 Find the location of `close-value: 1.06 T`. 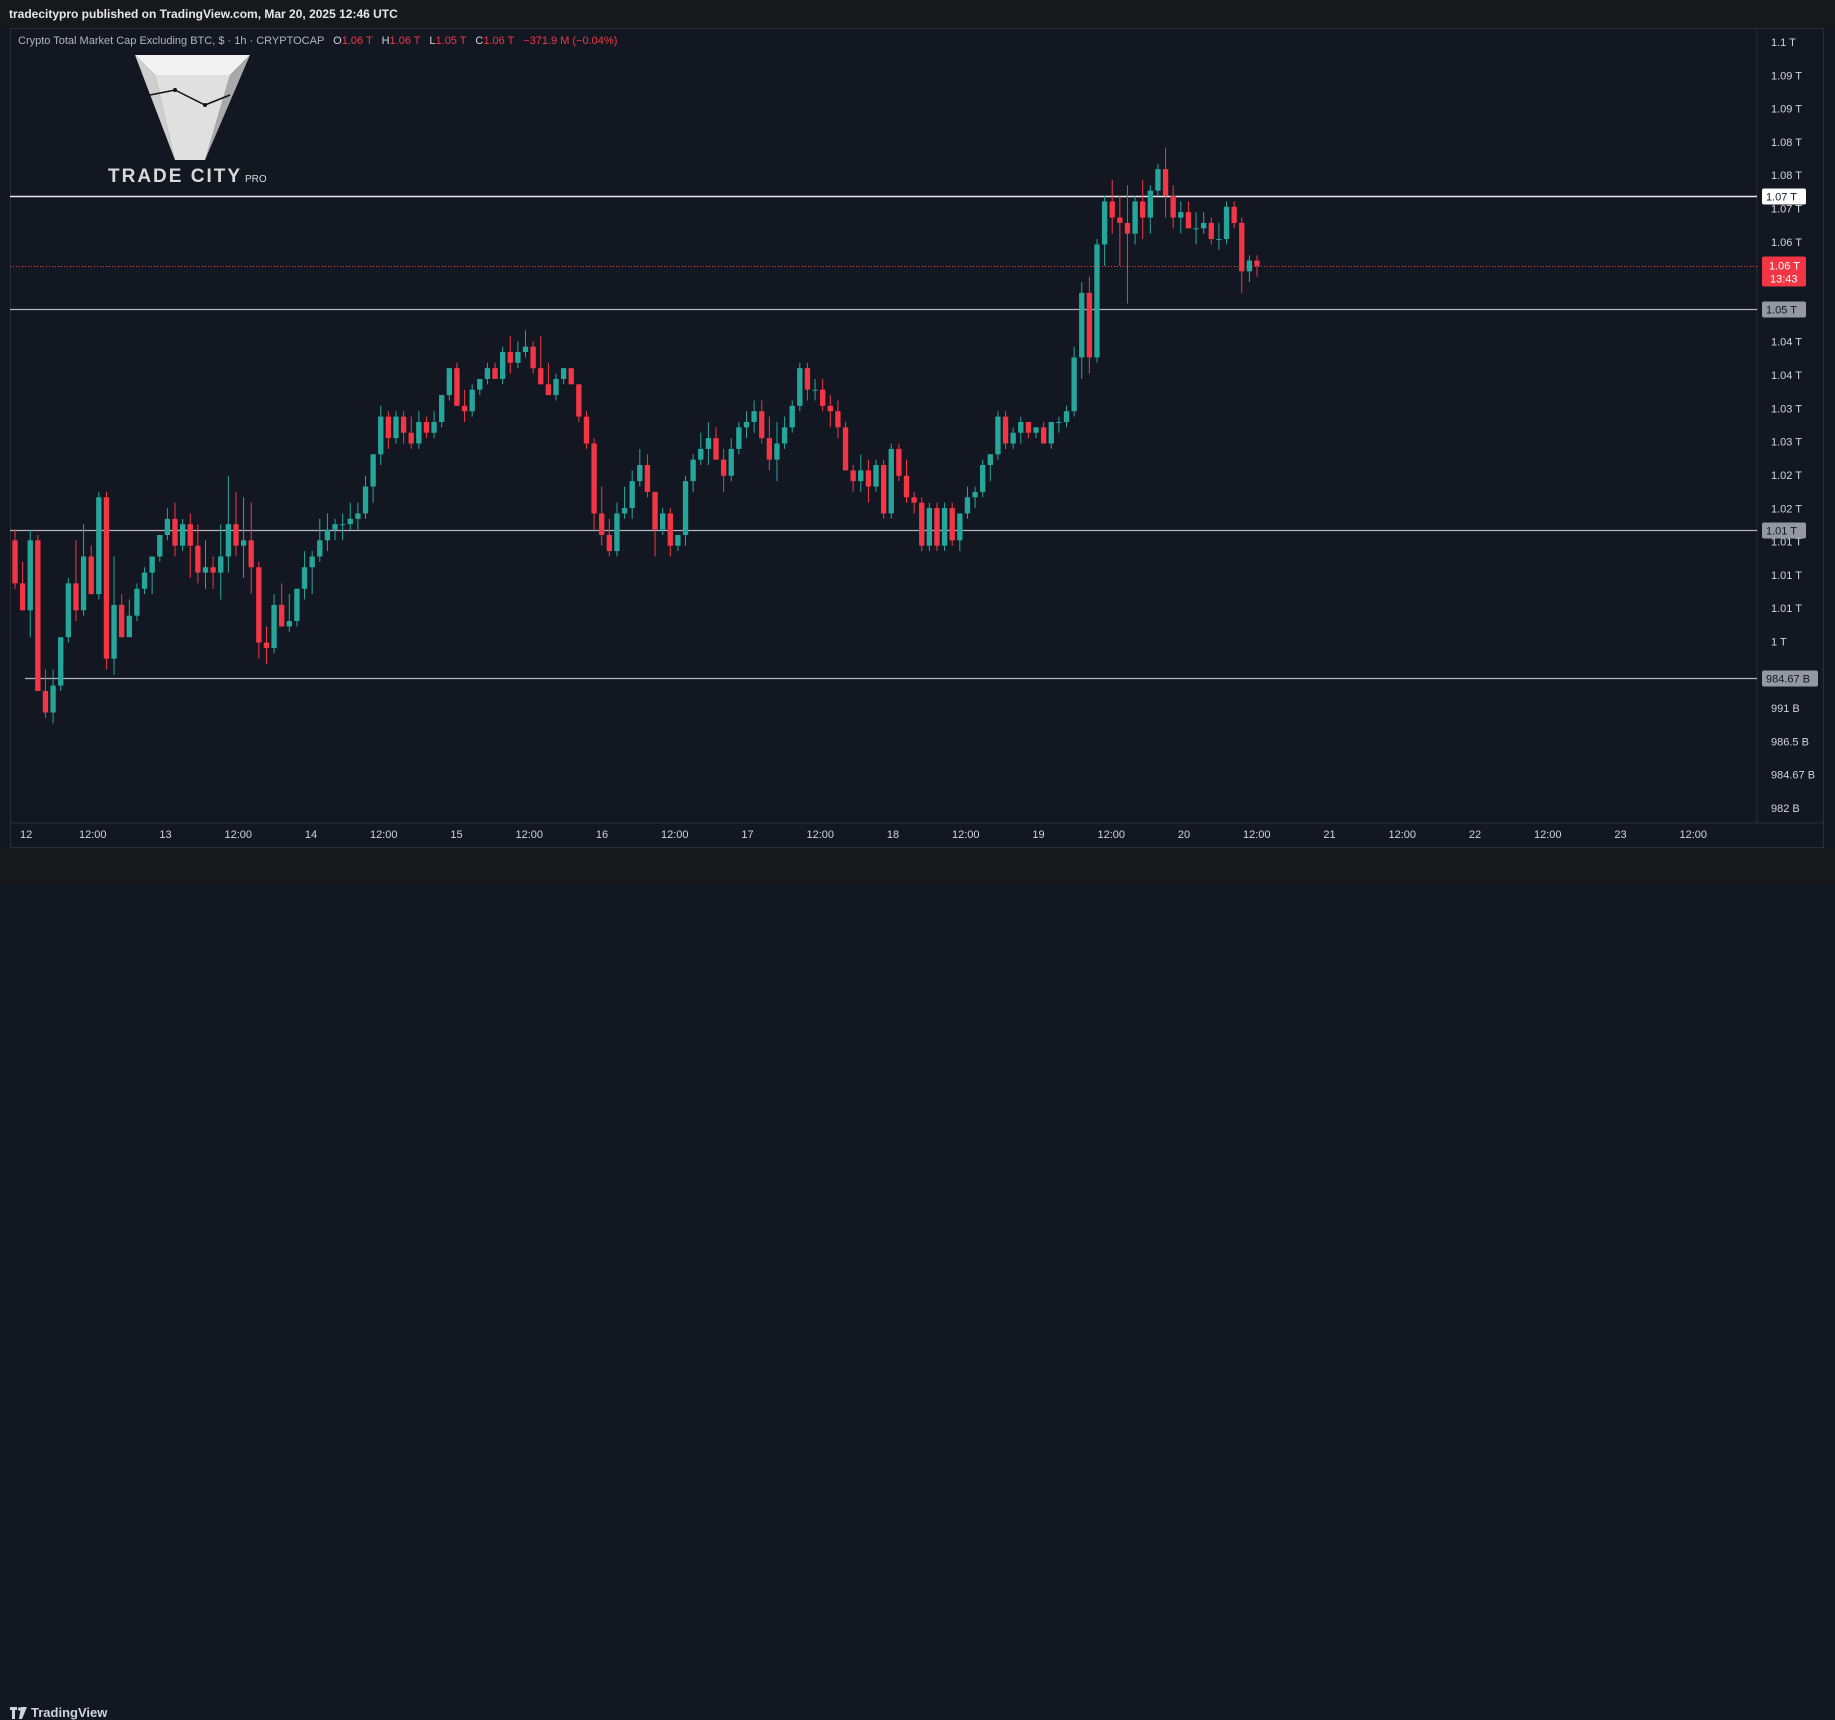

close-value: 1.06 T is located at coordinates (499, 41).